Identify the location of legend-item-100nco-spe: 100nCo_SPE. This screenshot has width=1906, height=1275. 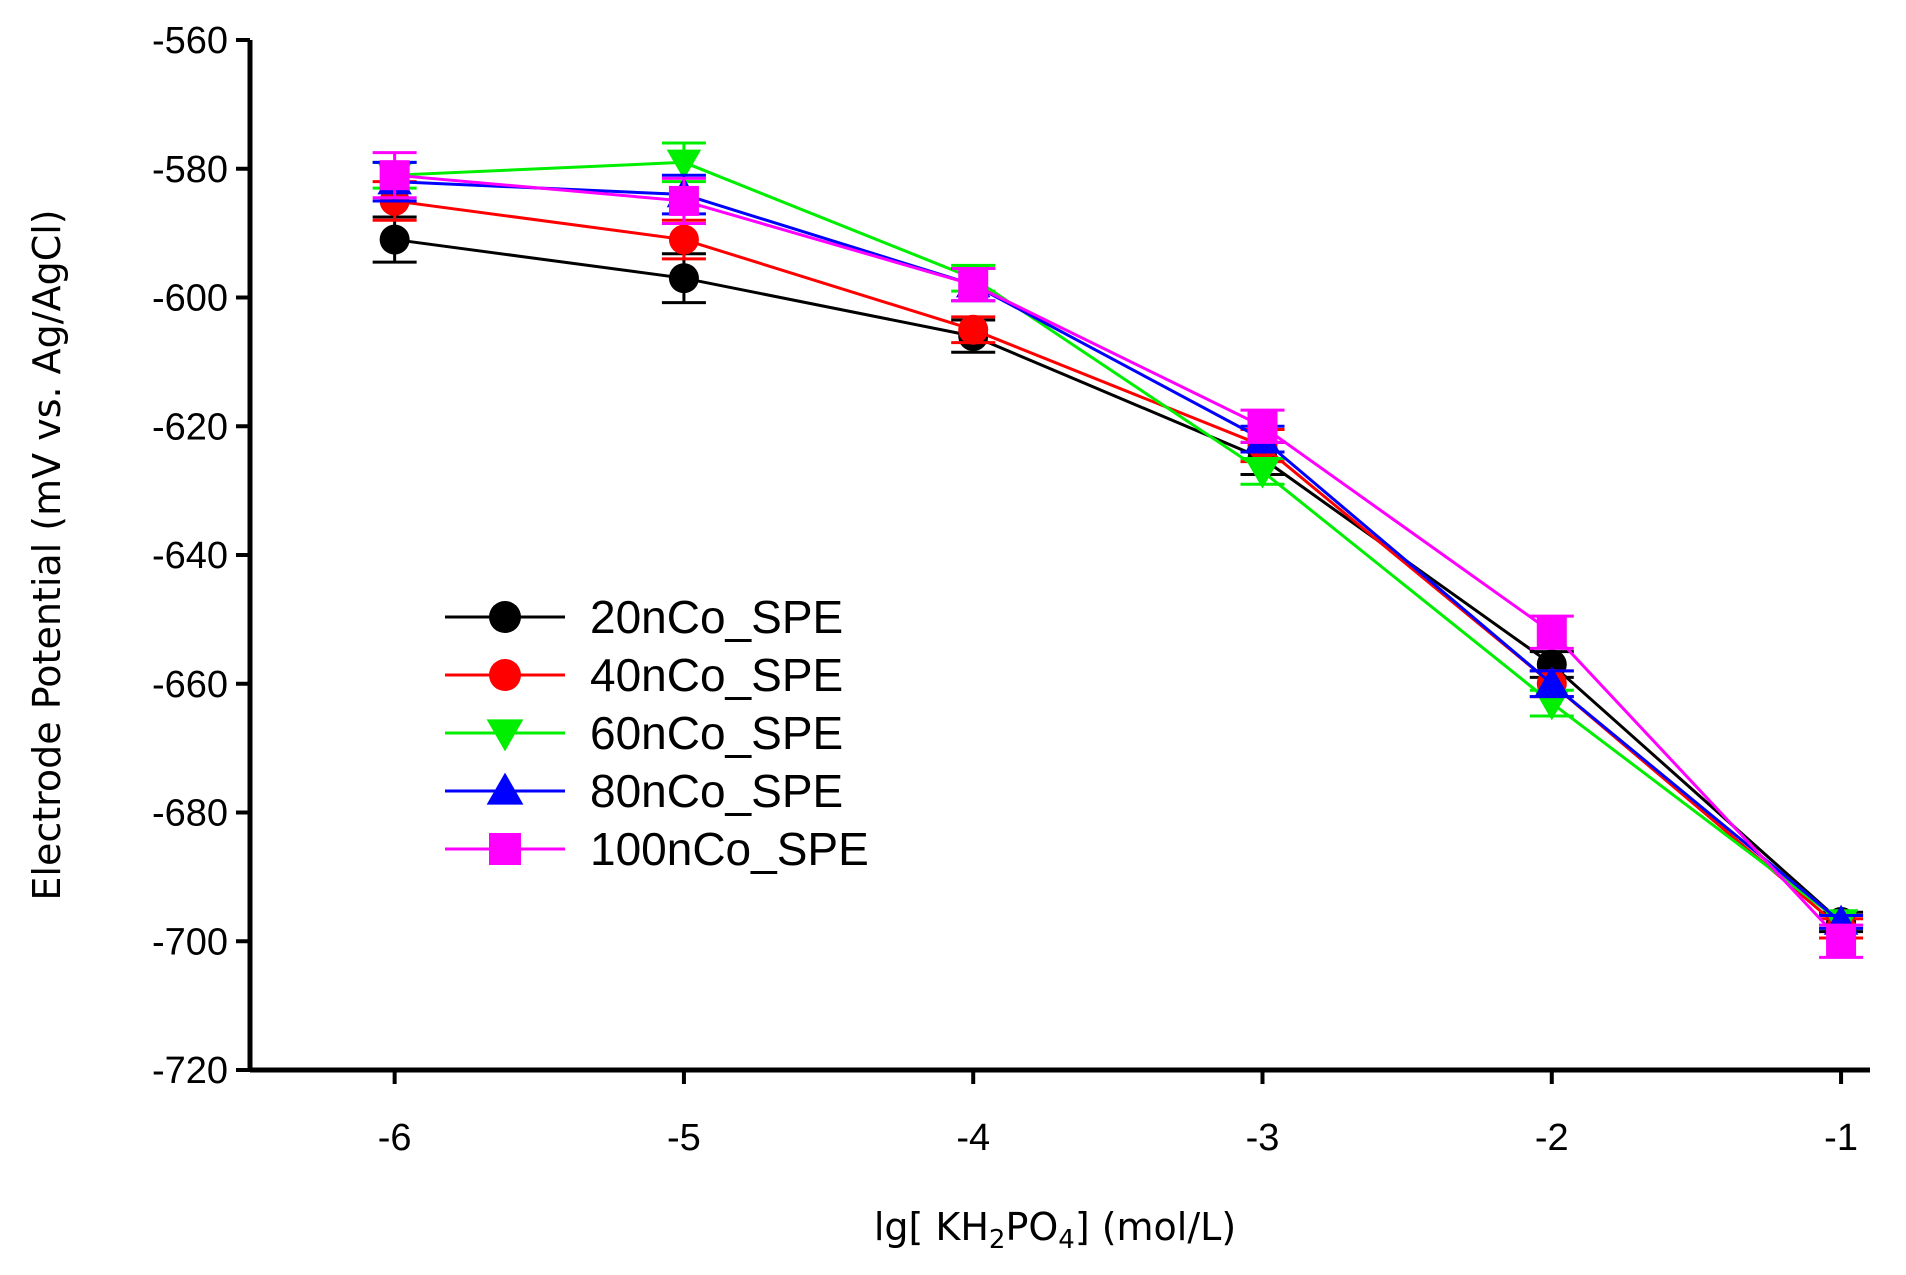
(657, 849).